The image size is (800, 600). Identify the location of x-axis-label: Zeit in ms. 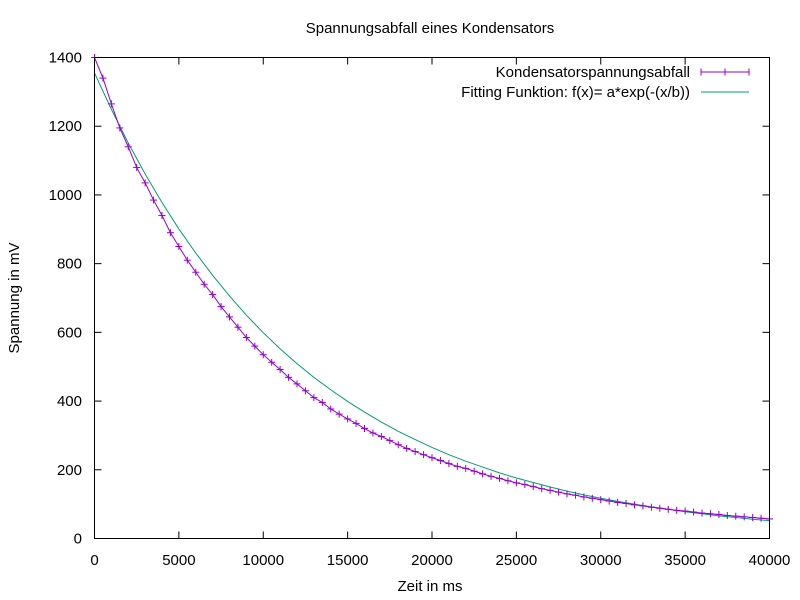
(429, 586).